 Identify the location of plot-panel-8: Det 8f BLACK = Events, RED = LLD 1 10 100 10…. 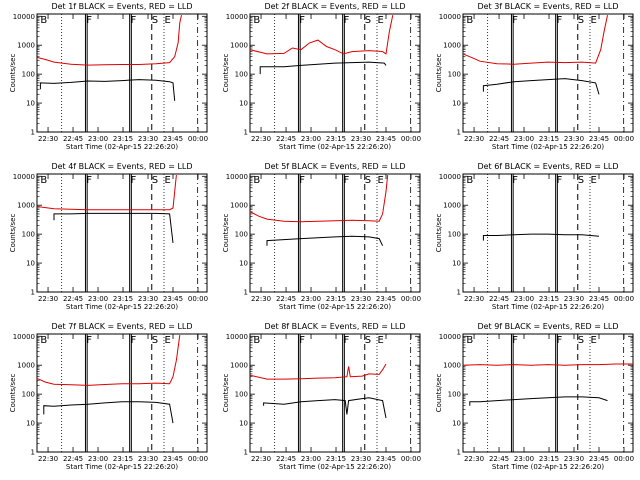
(321, 396).